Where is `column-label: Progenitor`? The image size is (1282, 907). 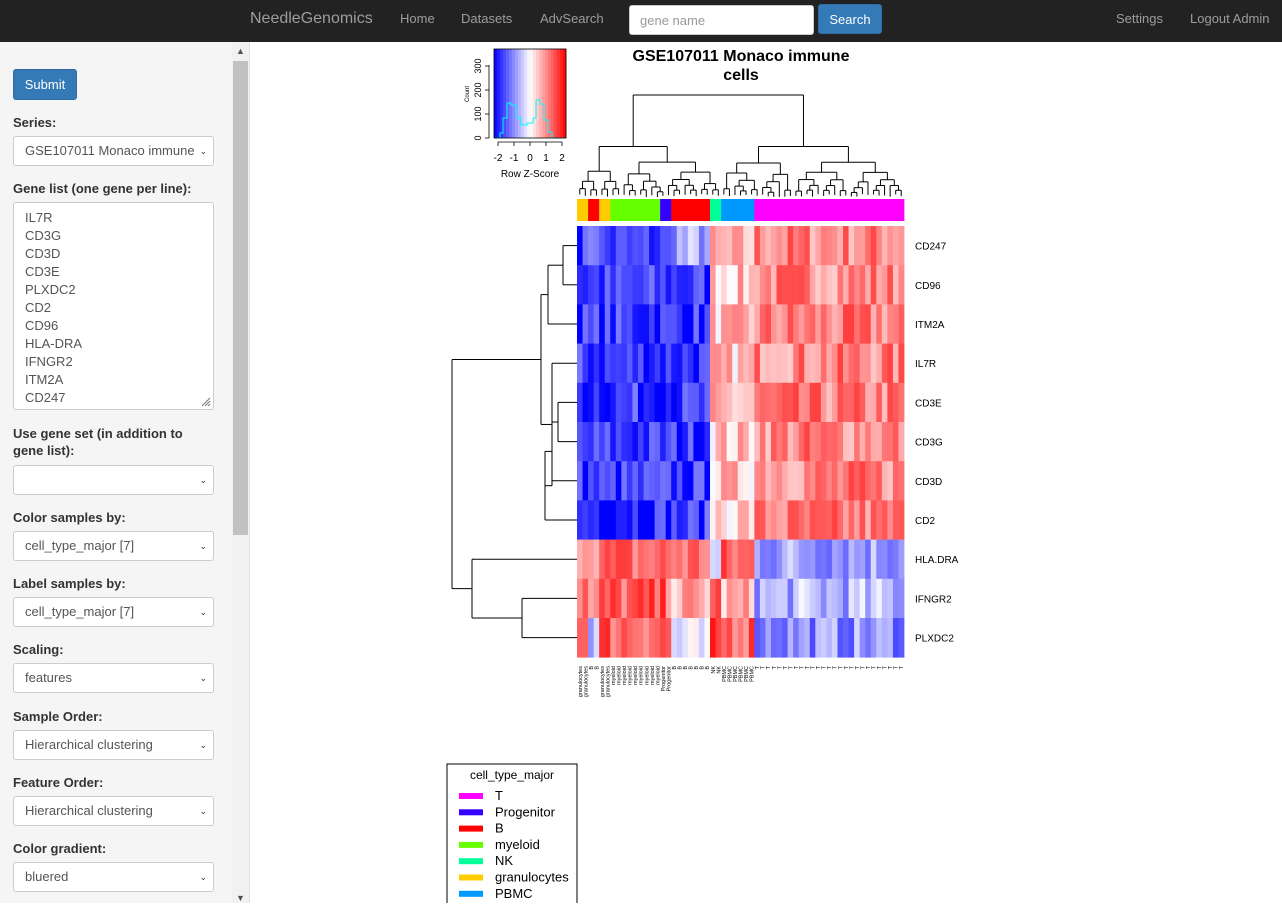 column-label: Progenitor is located at coordinates (664, 679).